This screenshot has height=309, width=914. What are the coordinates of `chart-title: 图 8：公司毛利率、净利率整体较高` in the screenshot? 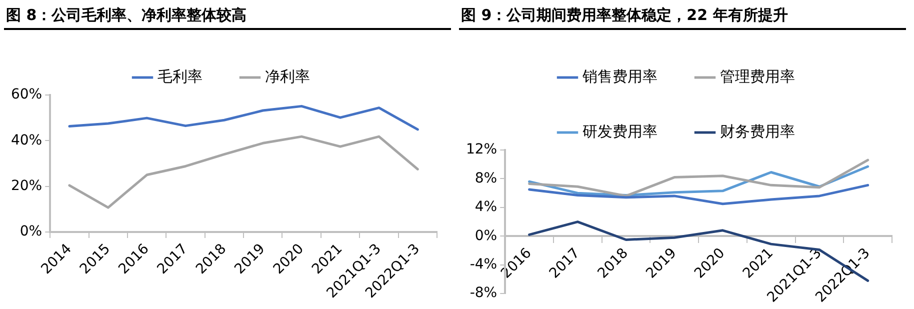 It's located at (227, 16).